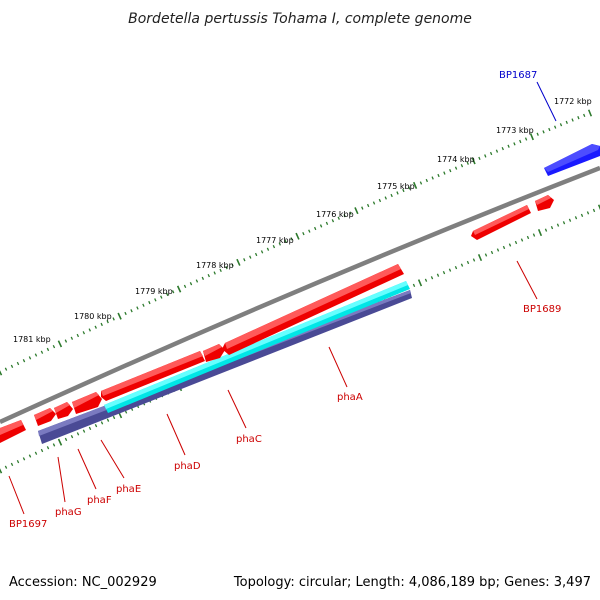  I want to click on gene-label-phae: phaE, so click(128, 489).